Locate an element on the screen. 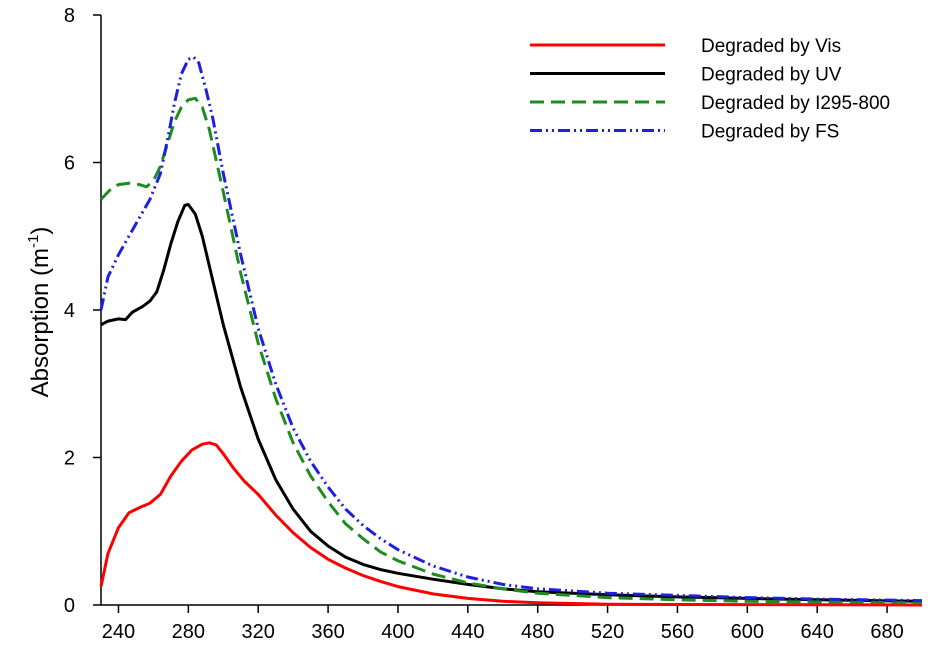 This screenshot has height=658, width=939. x-tick-label: 480 is located at coordinates (537, 632).